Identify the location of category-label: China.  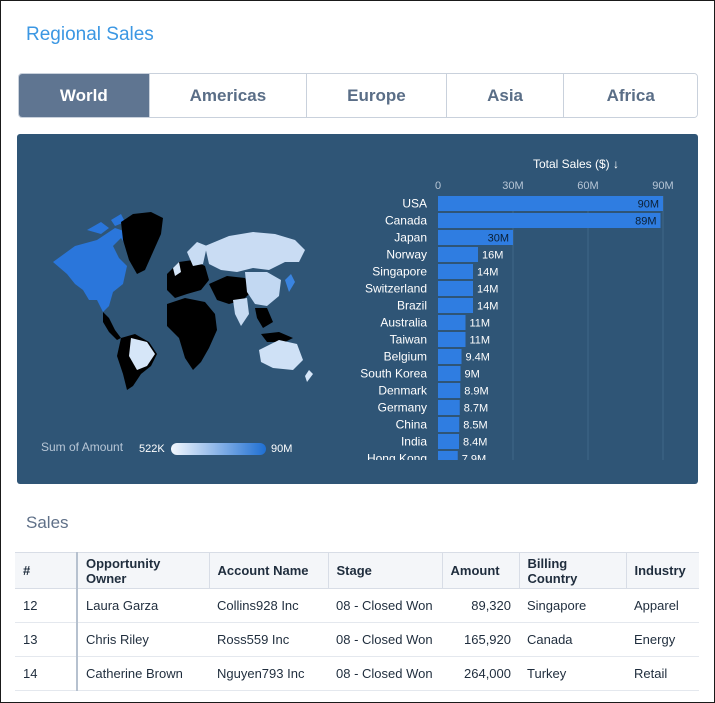
(412, 425).